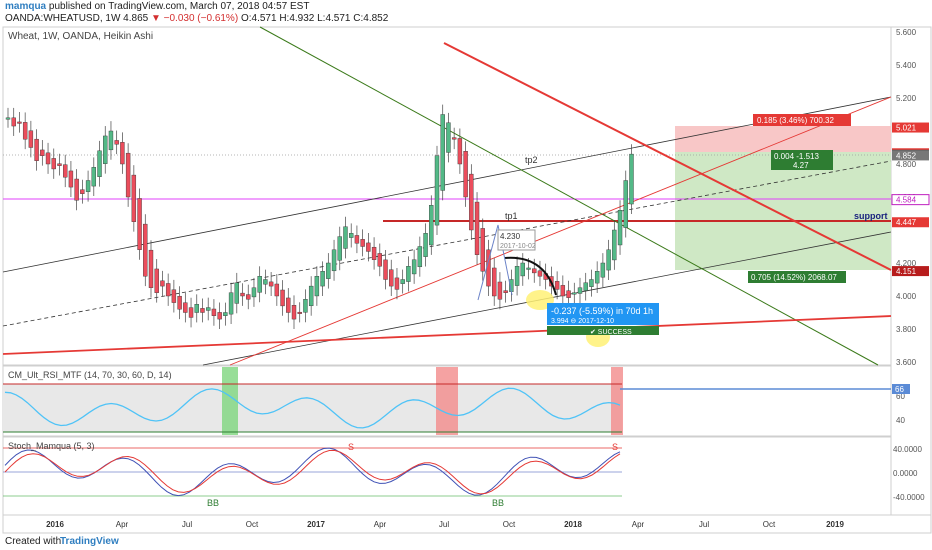 The width and height of the screenshot is (932, 550). I want to click on stop-zone, so click(783, 211).